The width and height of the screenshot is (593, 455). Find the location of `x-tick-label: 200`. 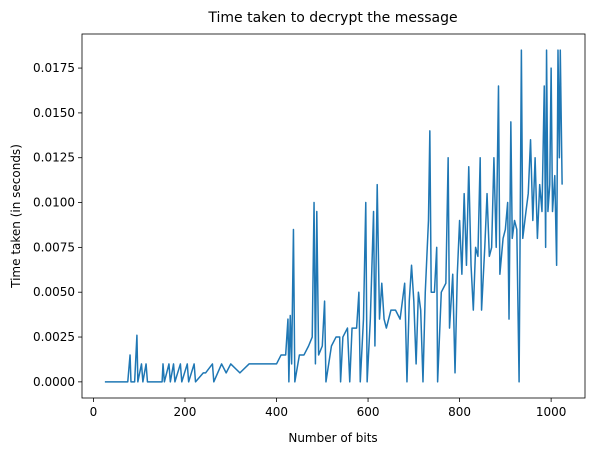

x-tick-label: 200 is located at coordinates (185, 412).